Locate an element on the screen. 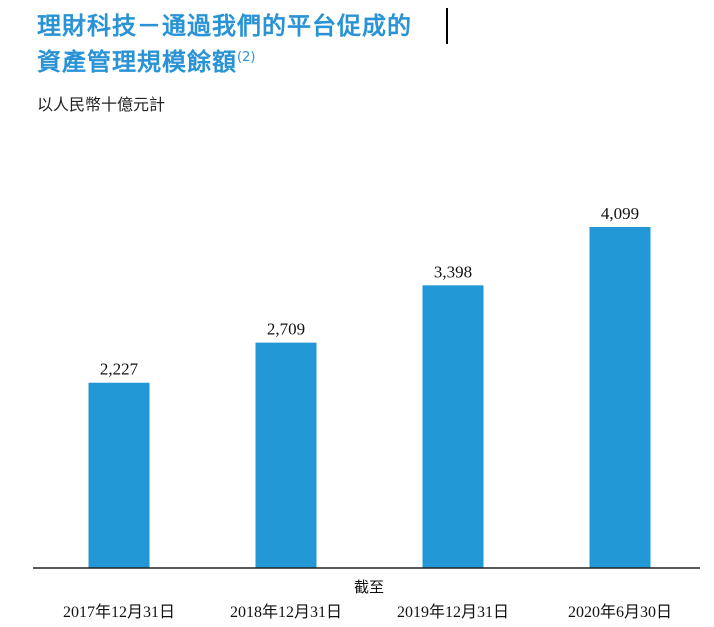 The width and height of the screenshot is (714, 627). text-cursor is located at coordinates (447, 26).